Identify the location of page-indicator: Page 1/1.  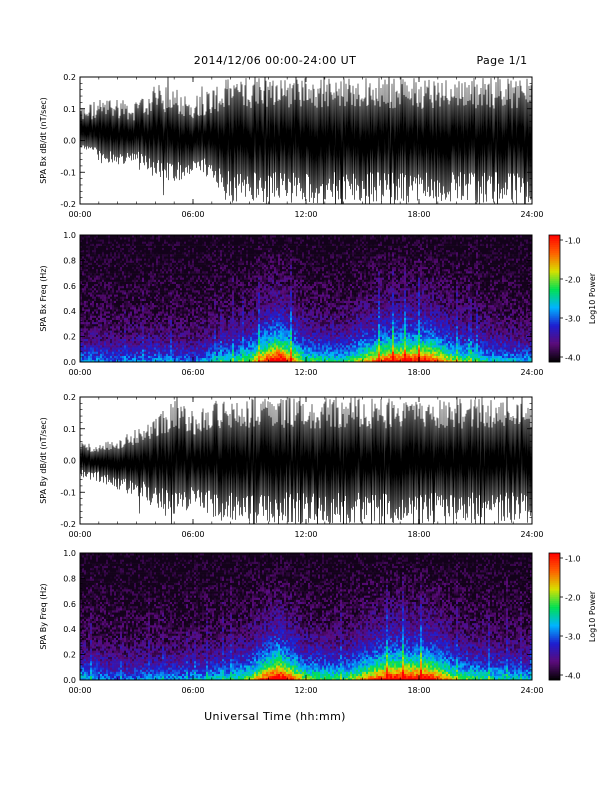
(501, 60).